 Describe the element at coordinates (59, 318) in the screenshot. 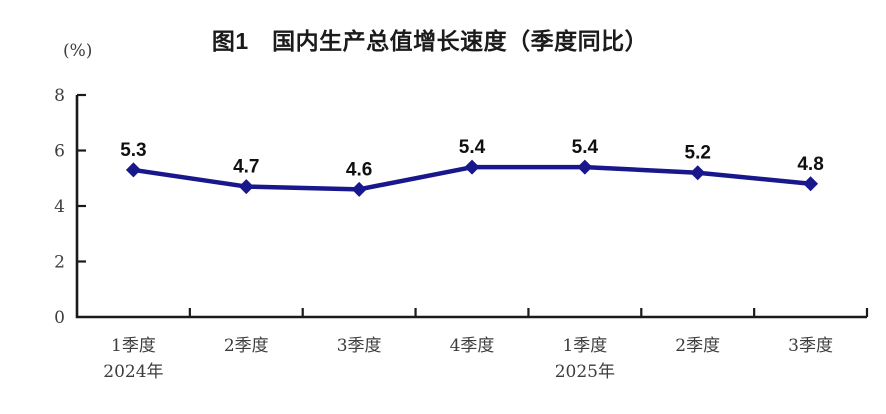

I see `y-axis-tick-label: 0` at that location.